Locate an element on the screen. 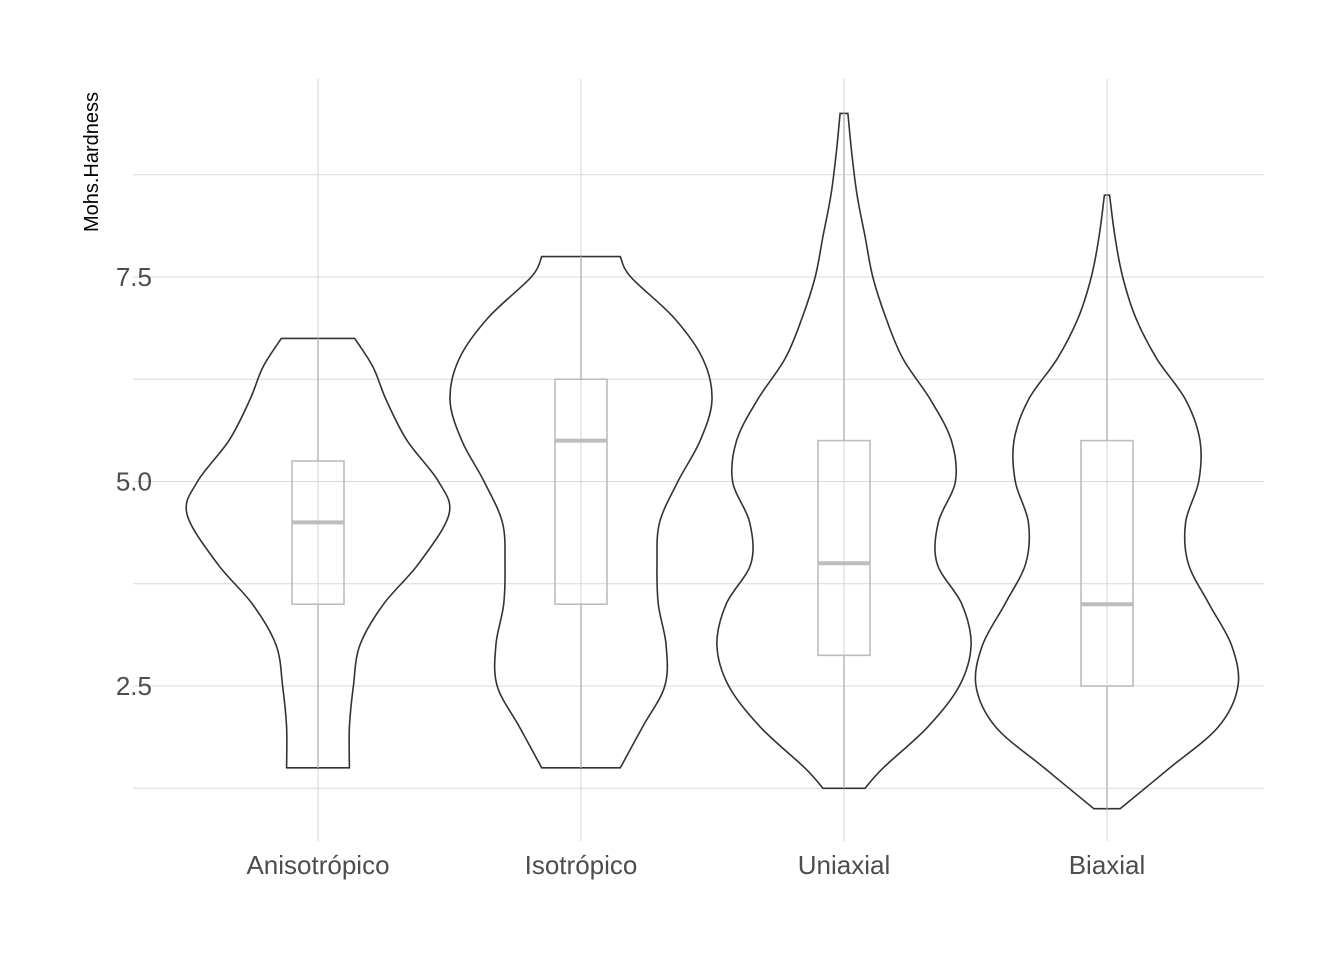  y-axis-title: Mohs.Hardness is located at coordinates (92, 162).